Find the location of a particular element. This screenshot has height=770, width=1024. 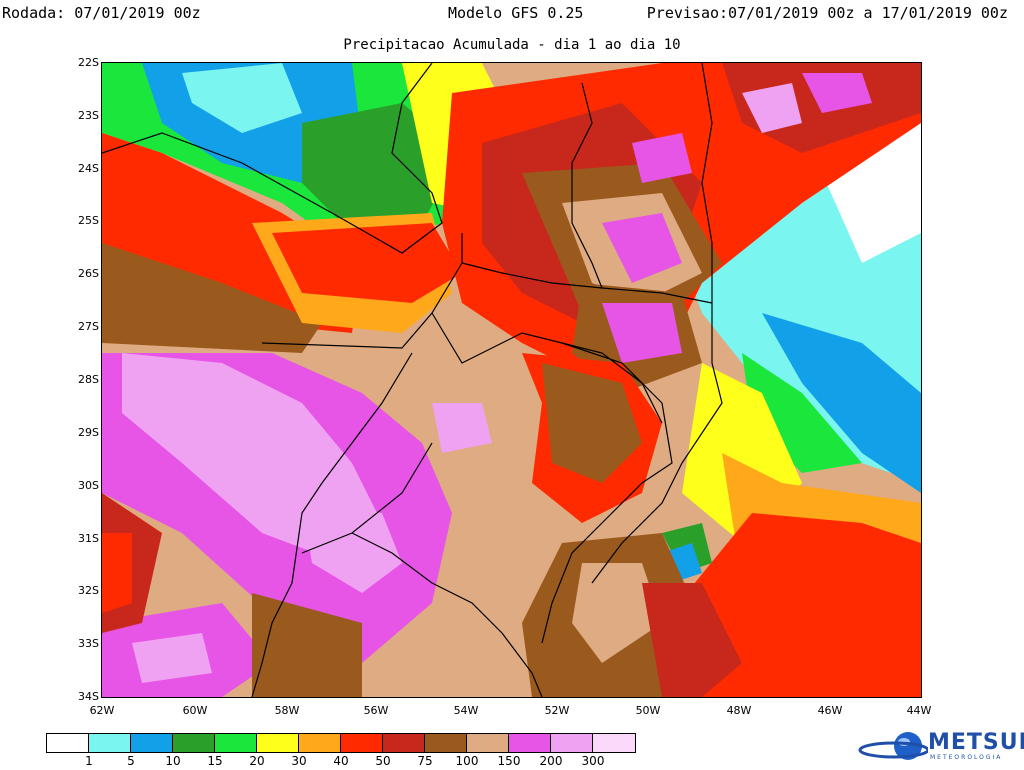

logo-subtitle: METEOROLOGIA is located at coordinates (966, 757).